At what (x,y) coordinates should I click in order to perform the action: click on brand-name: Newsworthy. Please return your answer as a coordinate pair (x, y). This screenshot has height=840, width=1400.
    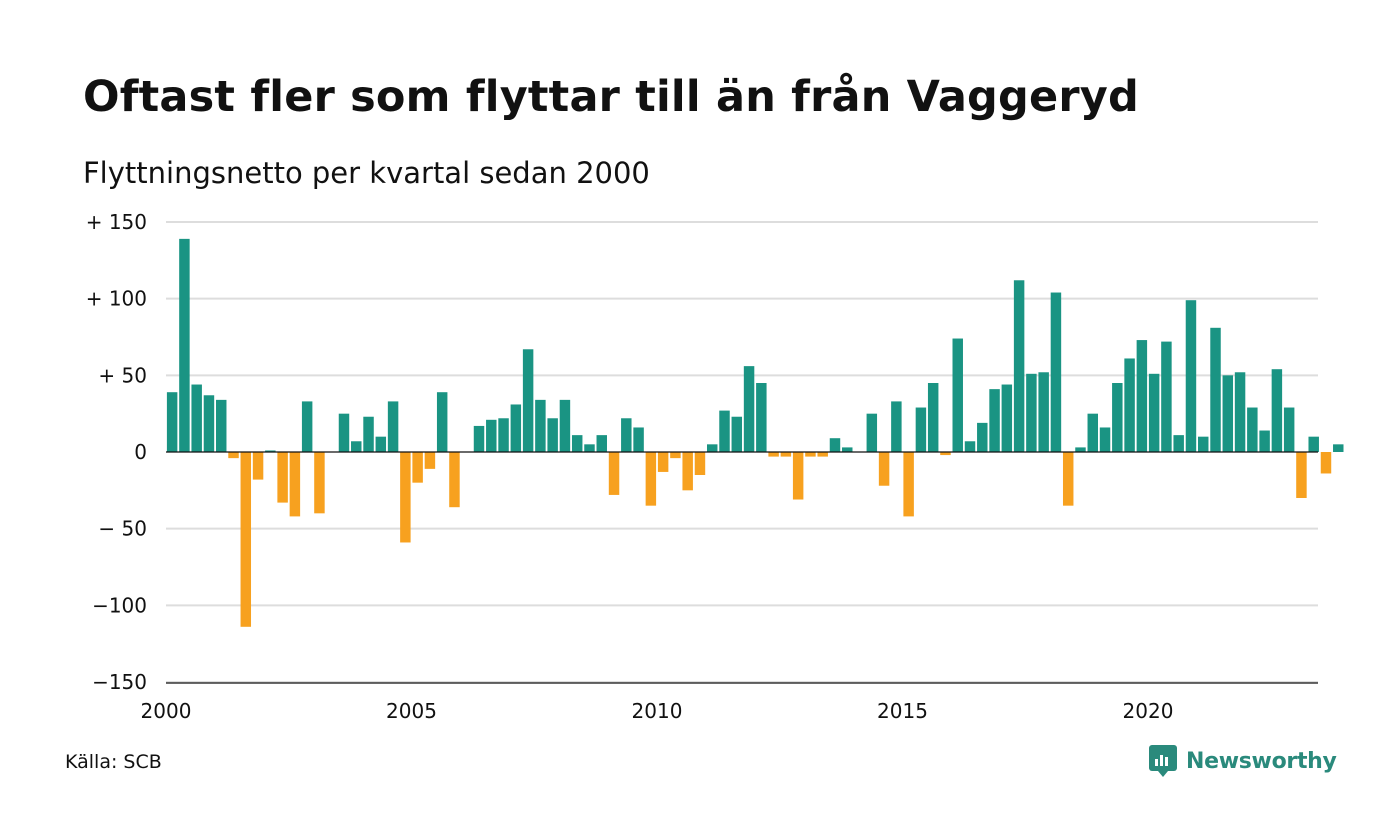
    Looking at the image, I should click on (1261, 761).